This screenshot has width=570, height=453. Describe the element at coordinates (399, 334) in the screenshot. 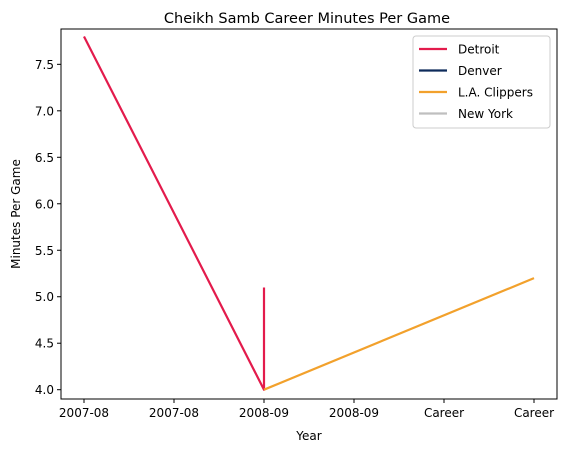

I see `series-line-l-a-clippers` at that location.